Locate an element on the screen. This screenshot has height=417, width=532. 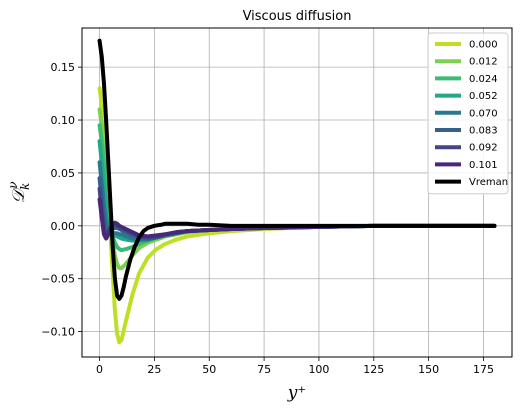
legend-label: 0.070 is located at coordinates (483, 113).